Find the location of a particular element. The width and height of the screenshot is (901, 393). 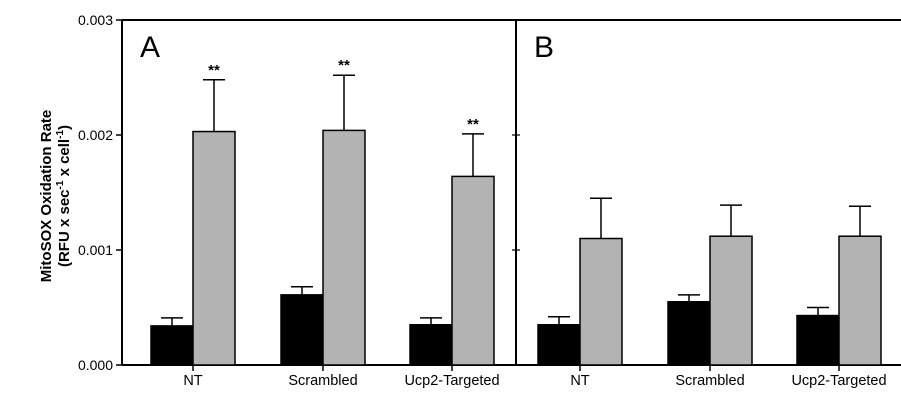

y-axis-label-line1: MitoSOX Oxidation Rate is located at coordinates (46, 196).